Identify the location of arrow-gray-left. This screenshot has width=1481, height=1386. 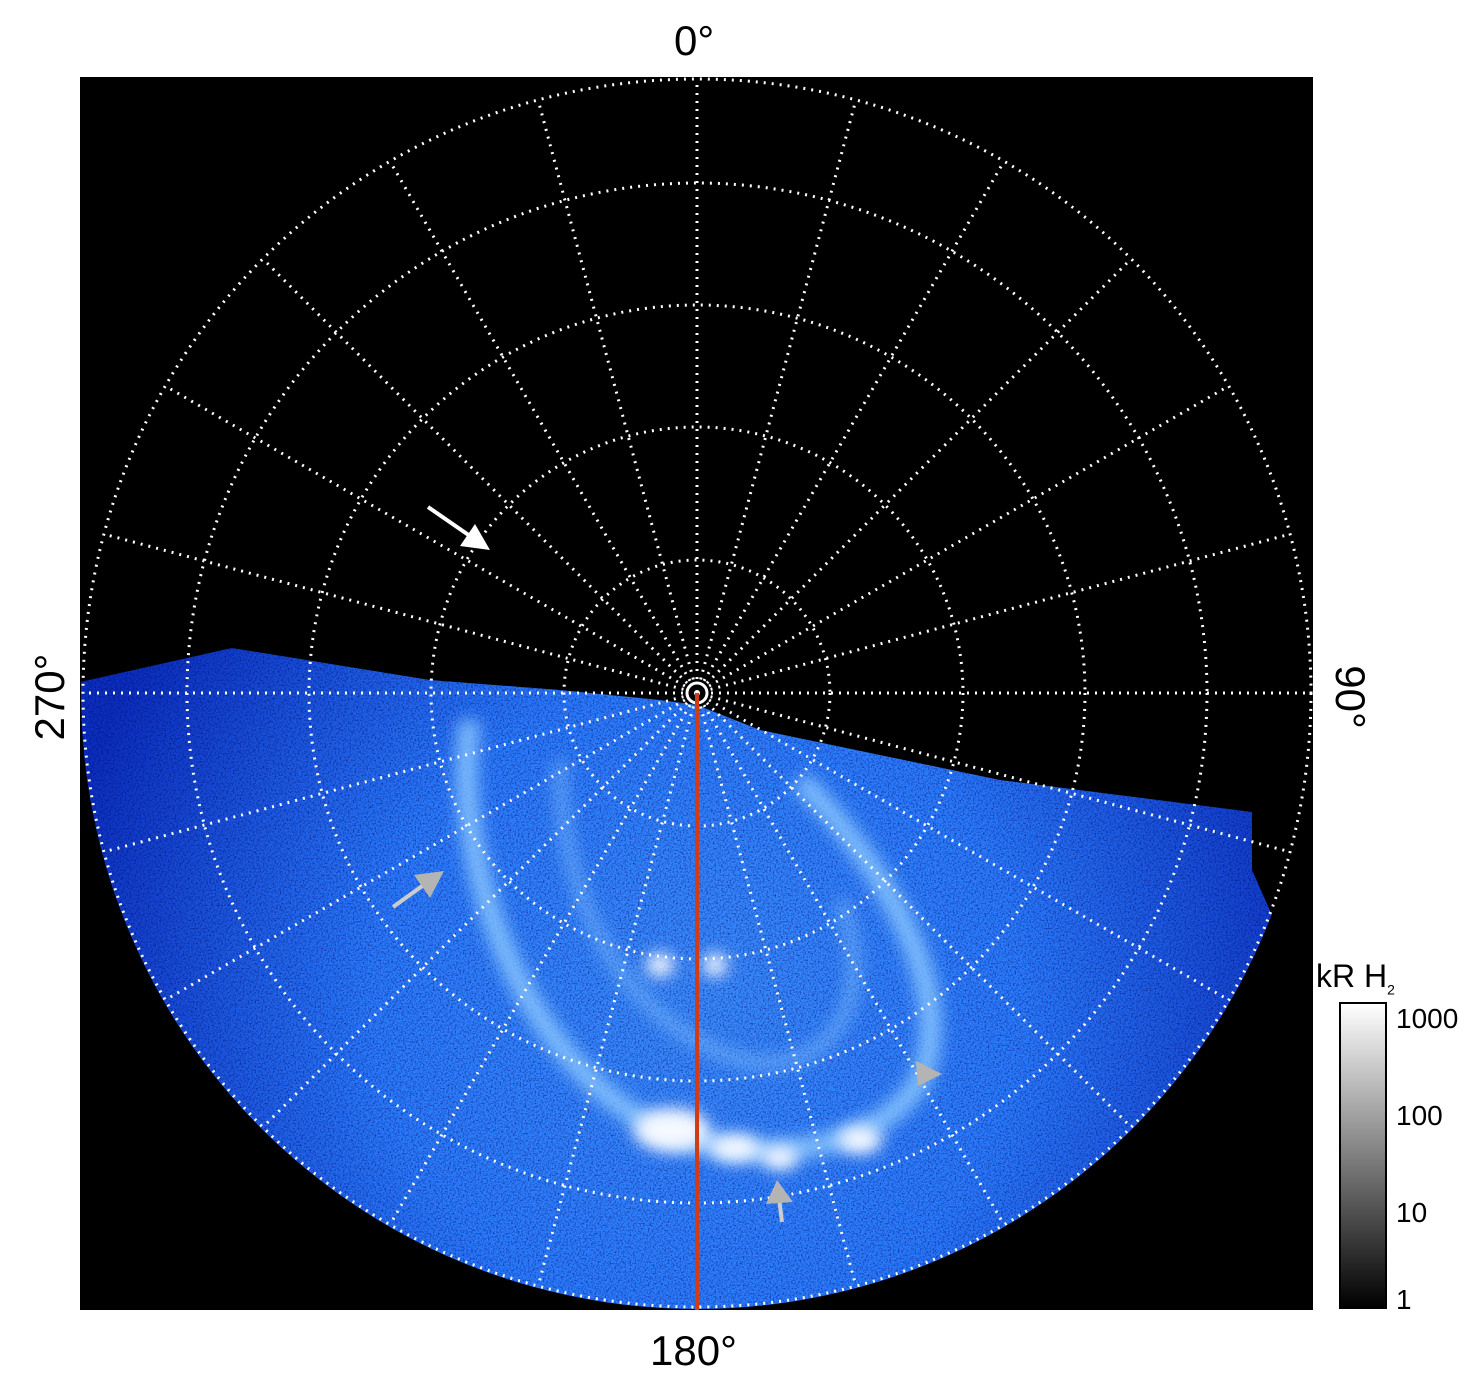
(417, 890).